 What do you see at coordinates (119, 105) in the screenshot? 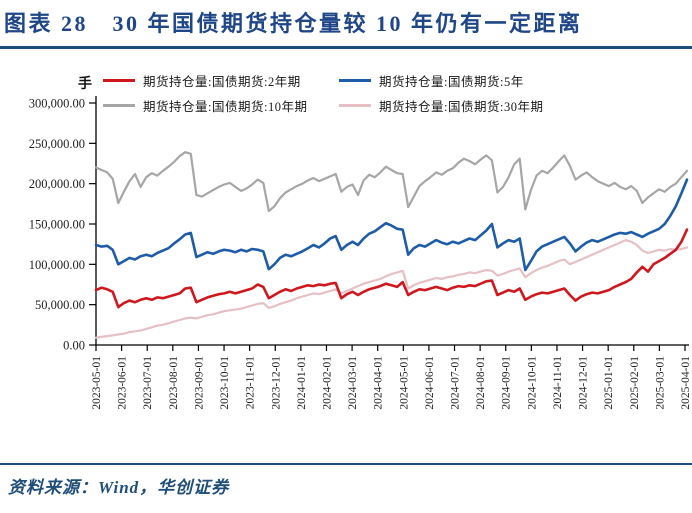
I see `legend-line-swatch-10y` at bounding box center [119, 105].